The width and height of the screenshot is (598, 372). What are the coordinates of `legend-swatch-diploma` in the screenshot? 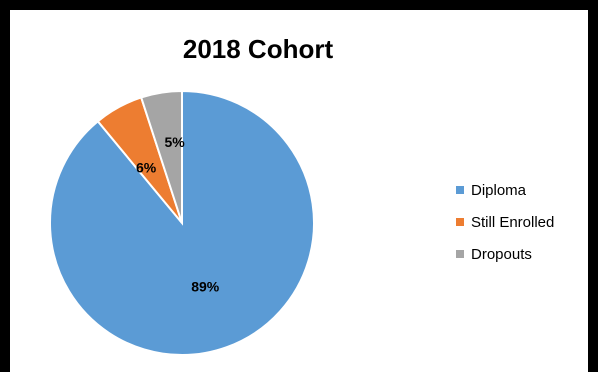 It's located at (460, 190).